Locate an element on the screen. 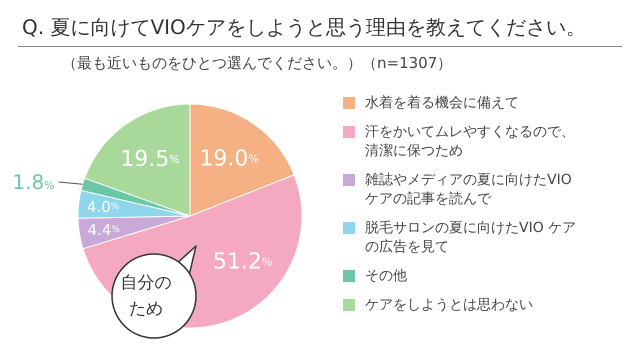 The width and height of the screenshot is (640, 360). data-label: 19.5% is located at coordinates (150, 159).